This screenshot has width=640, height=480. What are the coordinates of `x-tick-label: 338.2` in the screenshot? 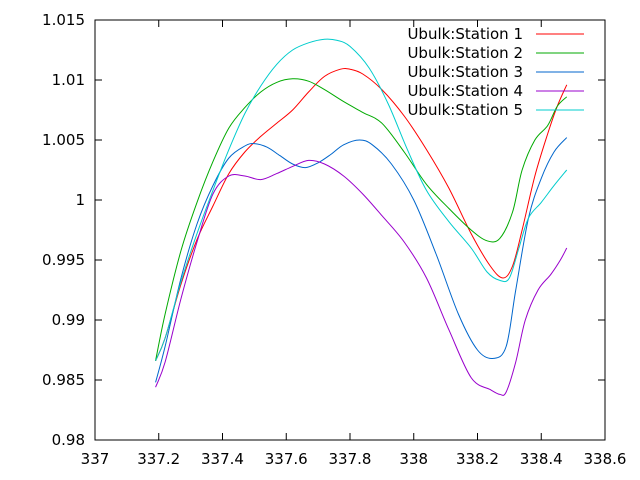 It's located at (477, 459).